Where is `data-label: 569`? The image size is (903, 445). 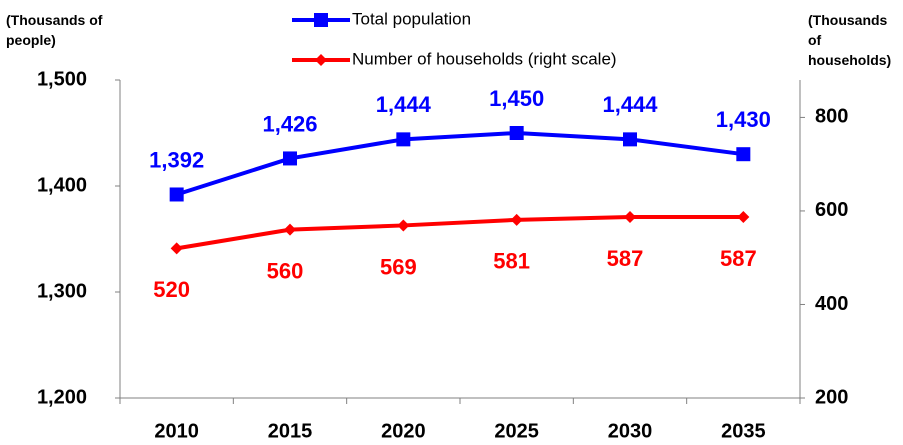
data-label: 569 is located at coordinates (398, 266).